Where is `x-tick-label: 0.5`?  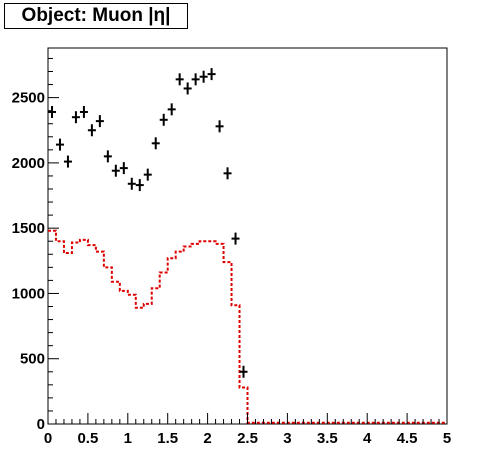 x-tick-label: 0.5 is located at coordinates (87, 438).